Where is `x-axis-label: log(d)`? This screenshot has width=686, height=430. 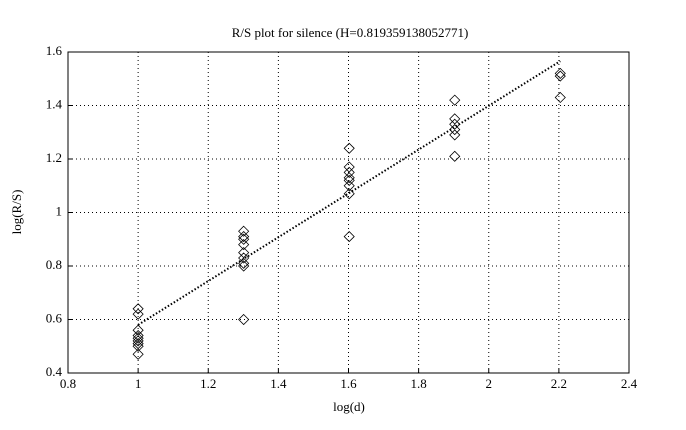 x-axis-label: log(d) is located at coordinates (349, 406).